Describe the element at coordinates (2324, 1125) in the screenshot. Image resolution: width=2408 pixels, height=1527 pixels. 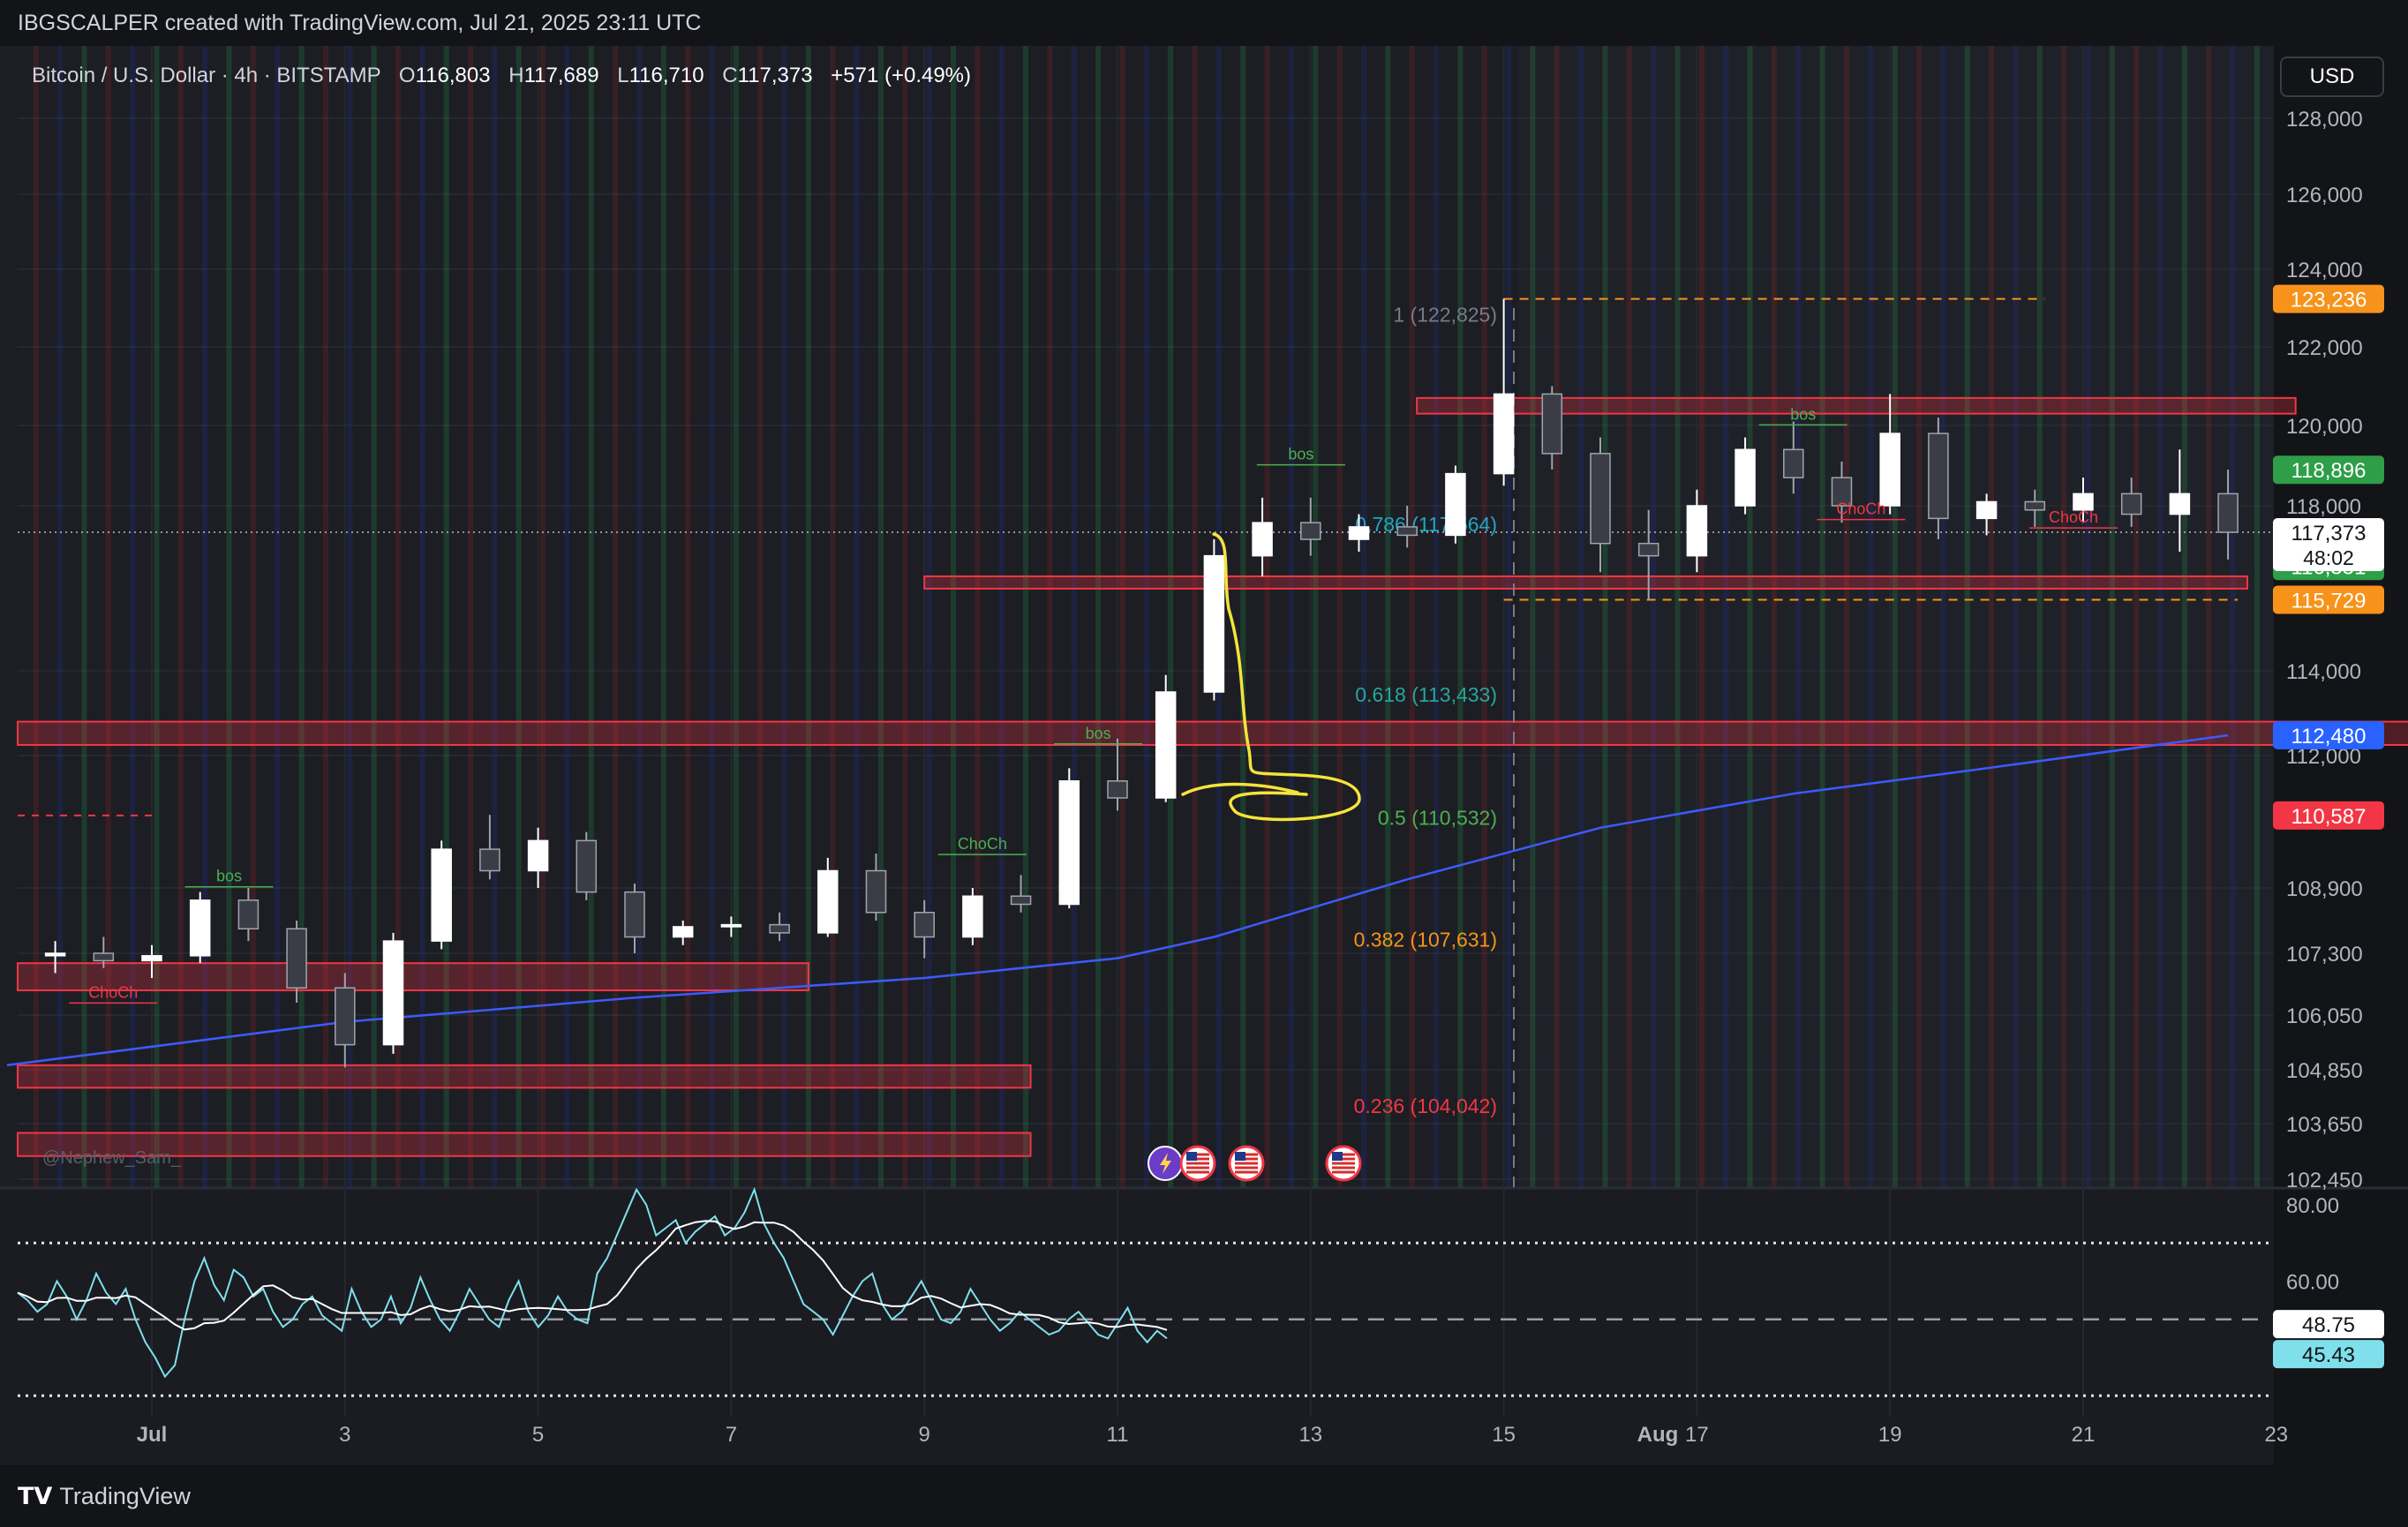
I see `price-tick-label: 103,650` at that location.